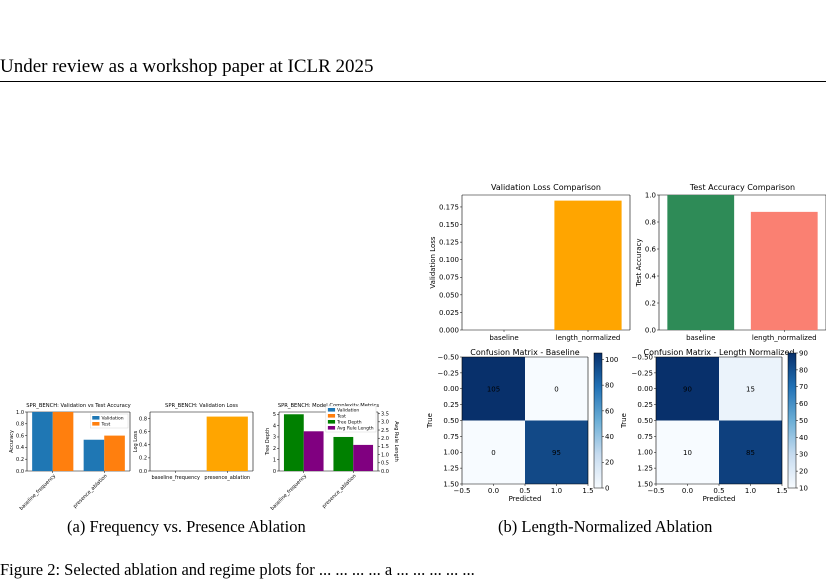 Image resolution: width=826 pixels, height=580 pixels. Describe the element at coordinates (78, 406) in the screenshot. I see `a1-title: SPR_BENCH: Validation vs Test Accuracy` at that location.